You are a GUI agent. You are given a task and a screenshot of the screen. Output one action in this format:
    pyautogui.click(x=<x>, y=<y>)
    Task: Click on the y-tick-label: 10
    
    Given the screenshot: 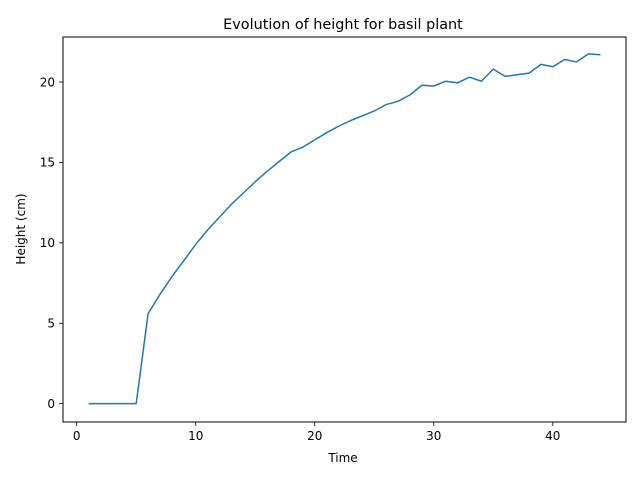 What is the action you would take?
    pyautogui.click(x=47, y=243)
    